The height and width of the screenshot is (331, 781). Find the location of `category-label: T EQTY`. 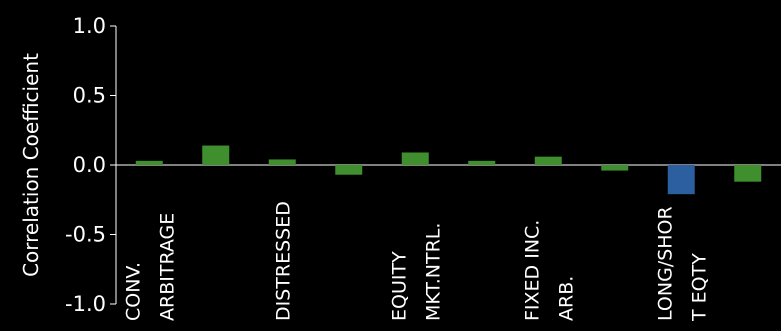

category-label: T EQTY is located at coordinates (699, 287).